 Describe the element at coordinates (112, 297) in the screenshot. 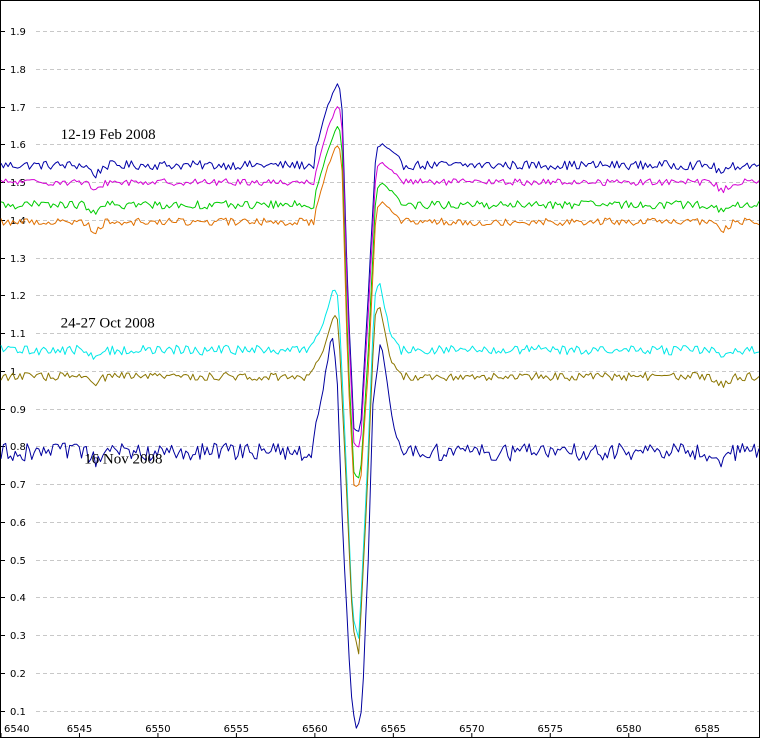

I see `annotation-layer: 12-19 Feb 2008 24-27 Oct 2008 16 Nov 2008` at that location.